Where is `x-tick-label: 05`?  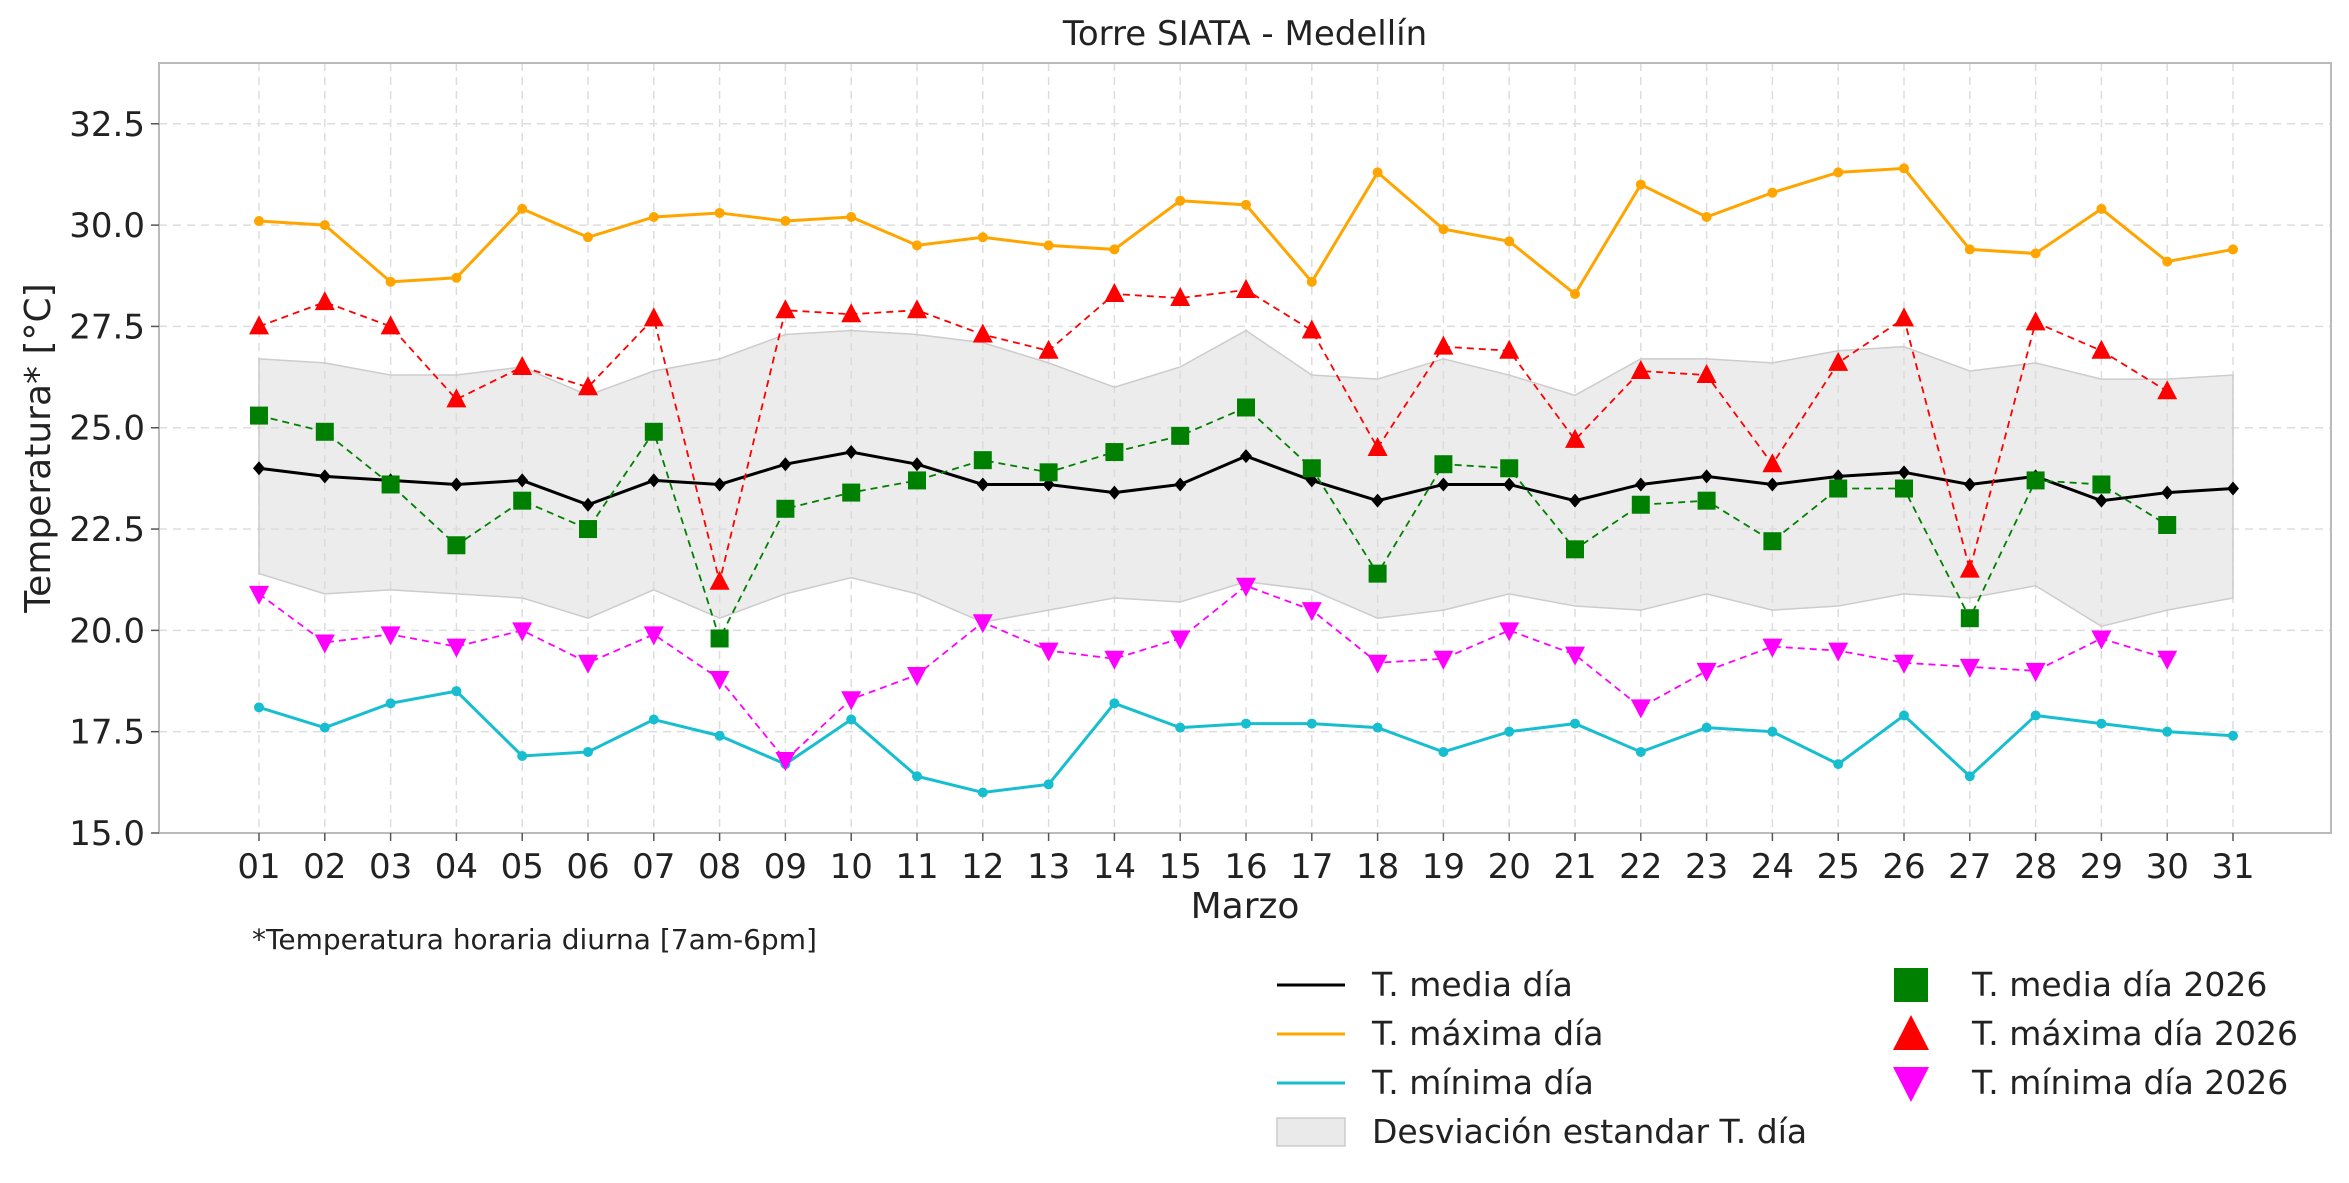 x-tick-label: 05 is located at coordinates (522, 867).